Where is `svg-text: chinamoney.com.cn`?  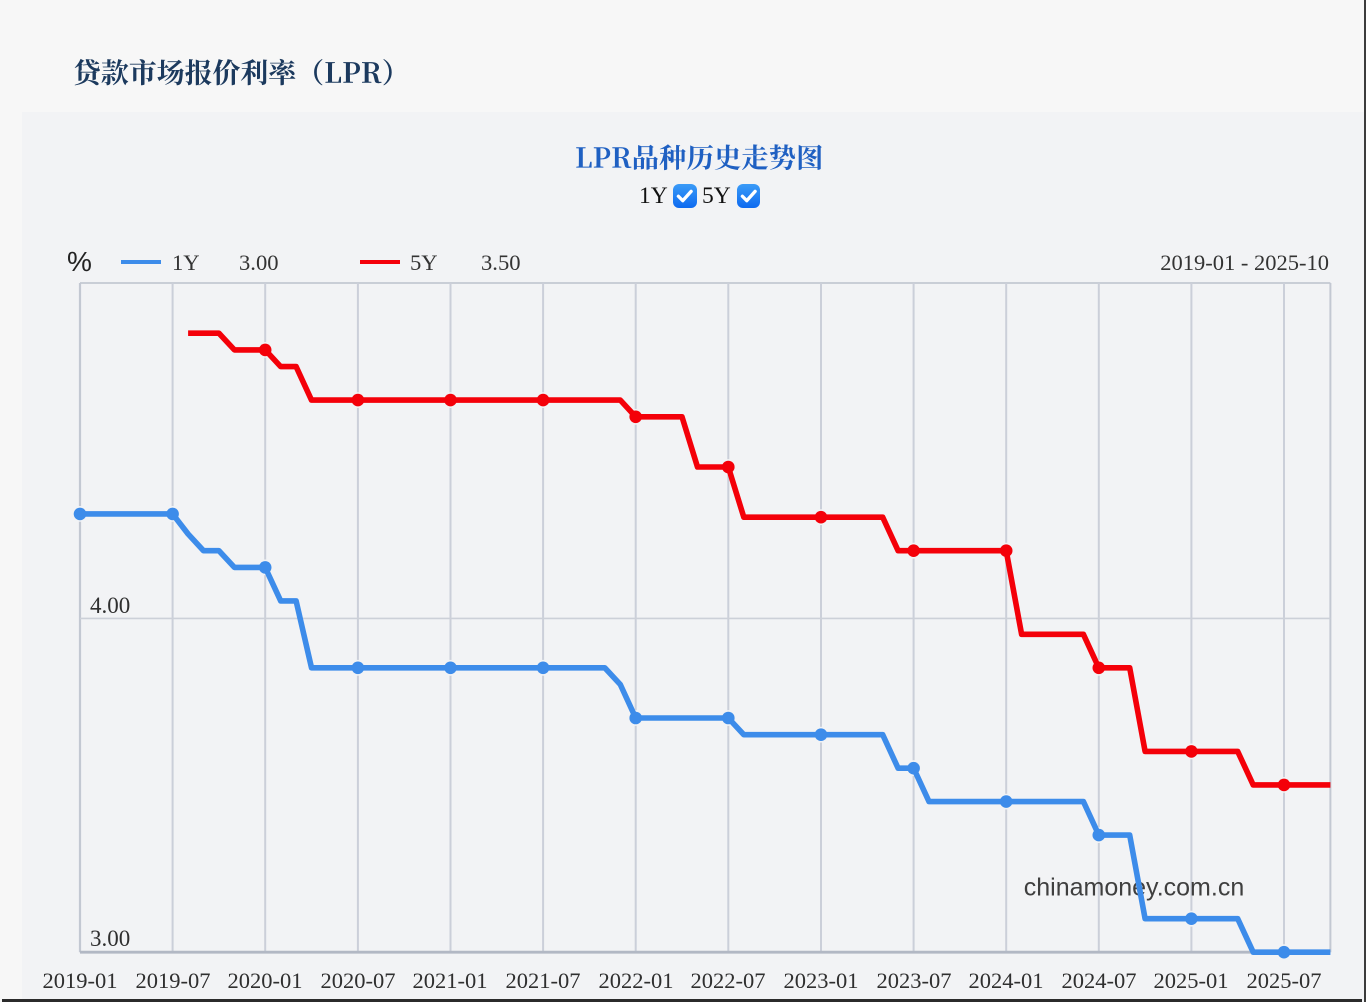 svg-text: chinamoney.com.cn is located at coordinates (1134, 888).